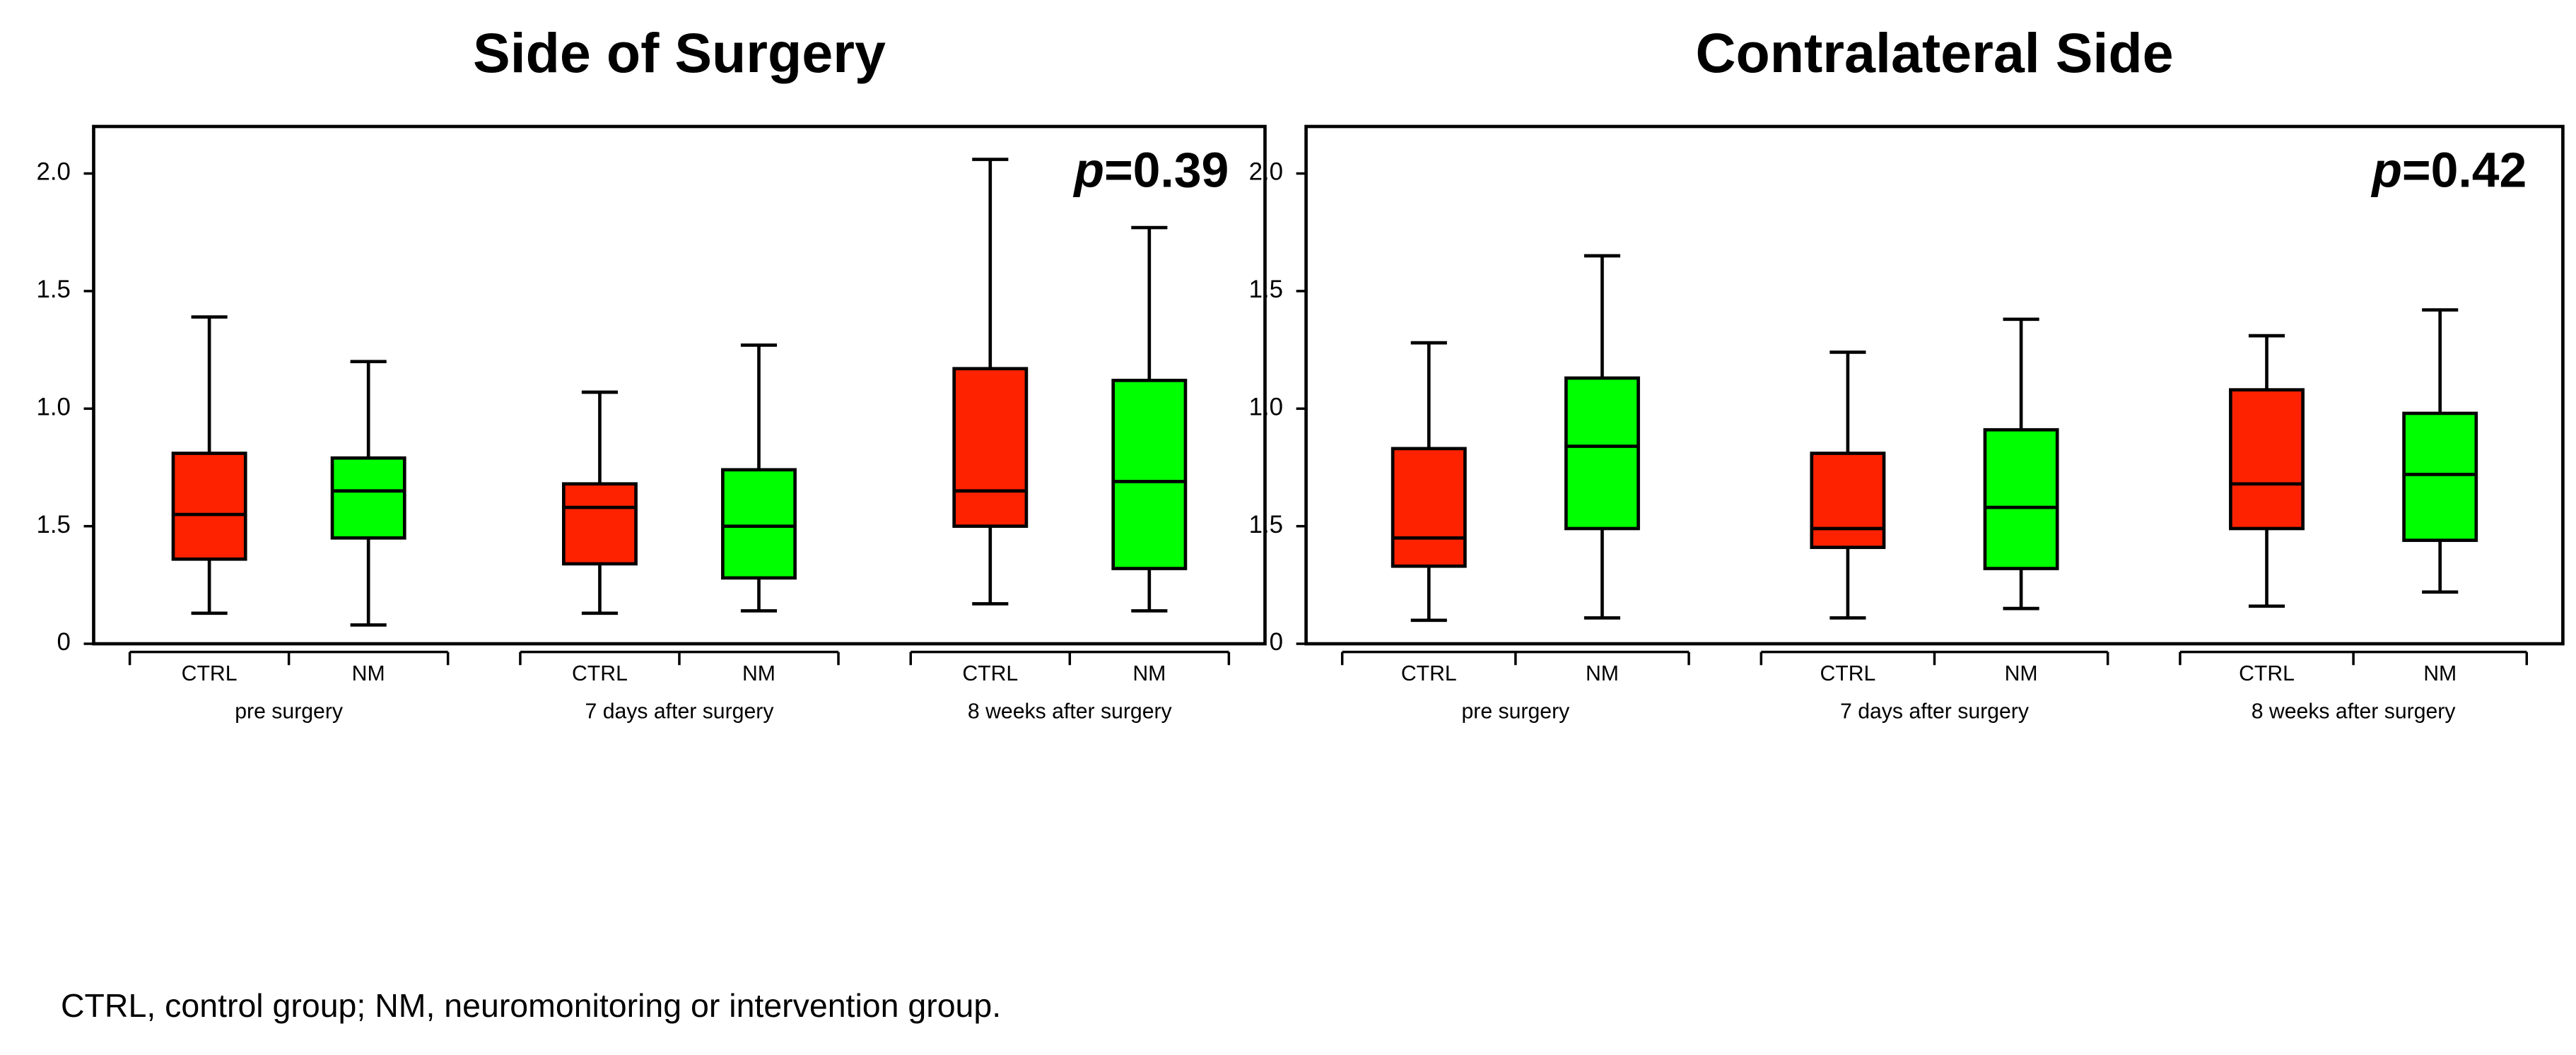 The width and height of the screenshot is (2576, 1055). Describe the element at coordinates (680, 52) in the screenshot. I see `chart-title: Side of Surgery` at that location.